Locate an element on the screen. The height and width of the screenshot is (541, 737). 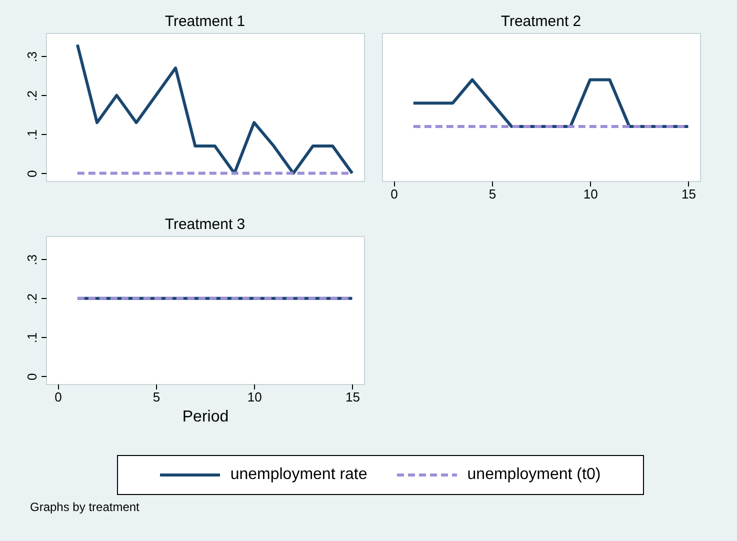
line-series is located at coordinates (215, 109).